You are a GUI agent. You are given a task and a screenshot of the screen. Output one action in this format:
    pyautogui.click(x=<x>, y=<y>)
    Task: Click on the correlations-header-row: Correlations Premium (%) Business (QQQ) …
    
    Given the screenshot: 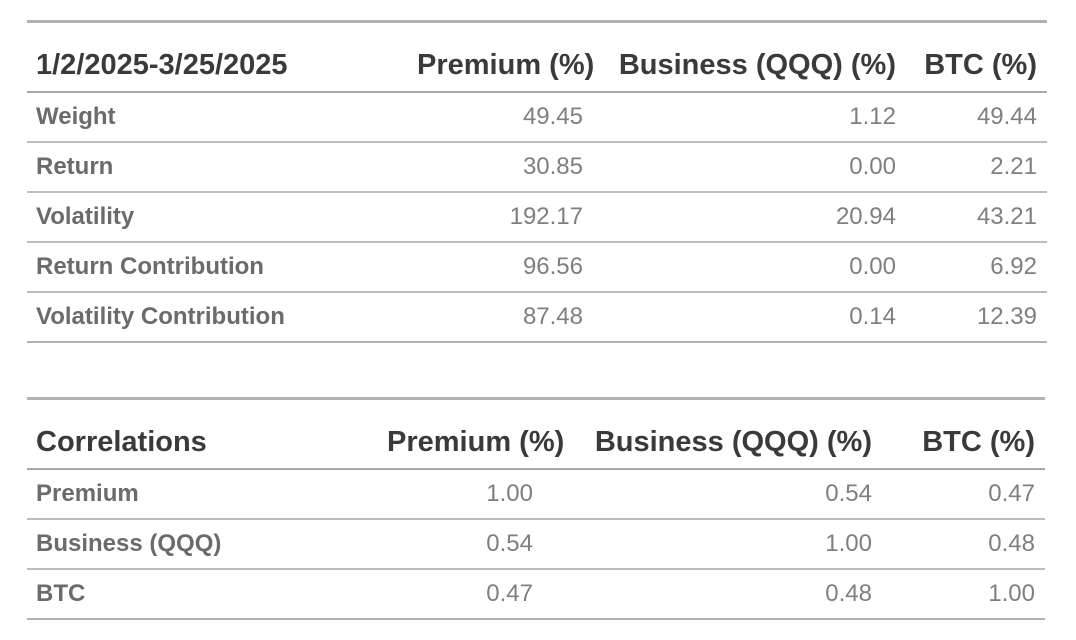 What is the action you would take?
    pyautogui.click(x=536, y=434)
    